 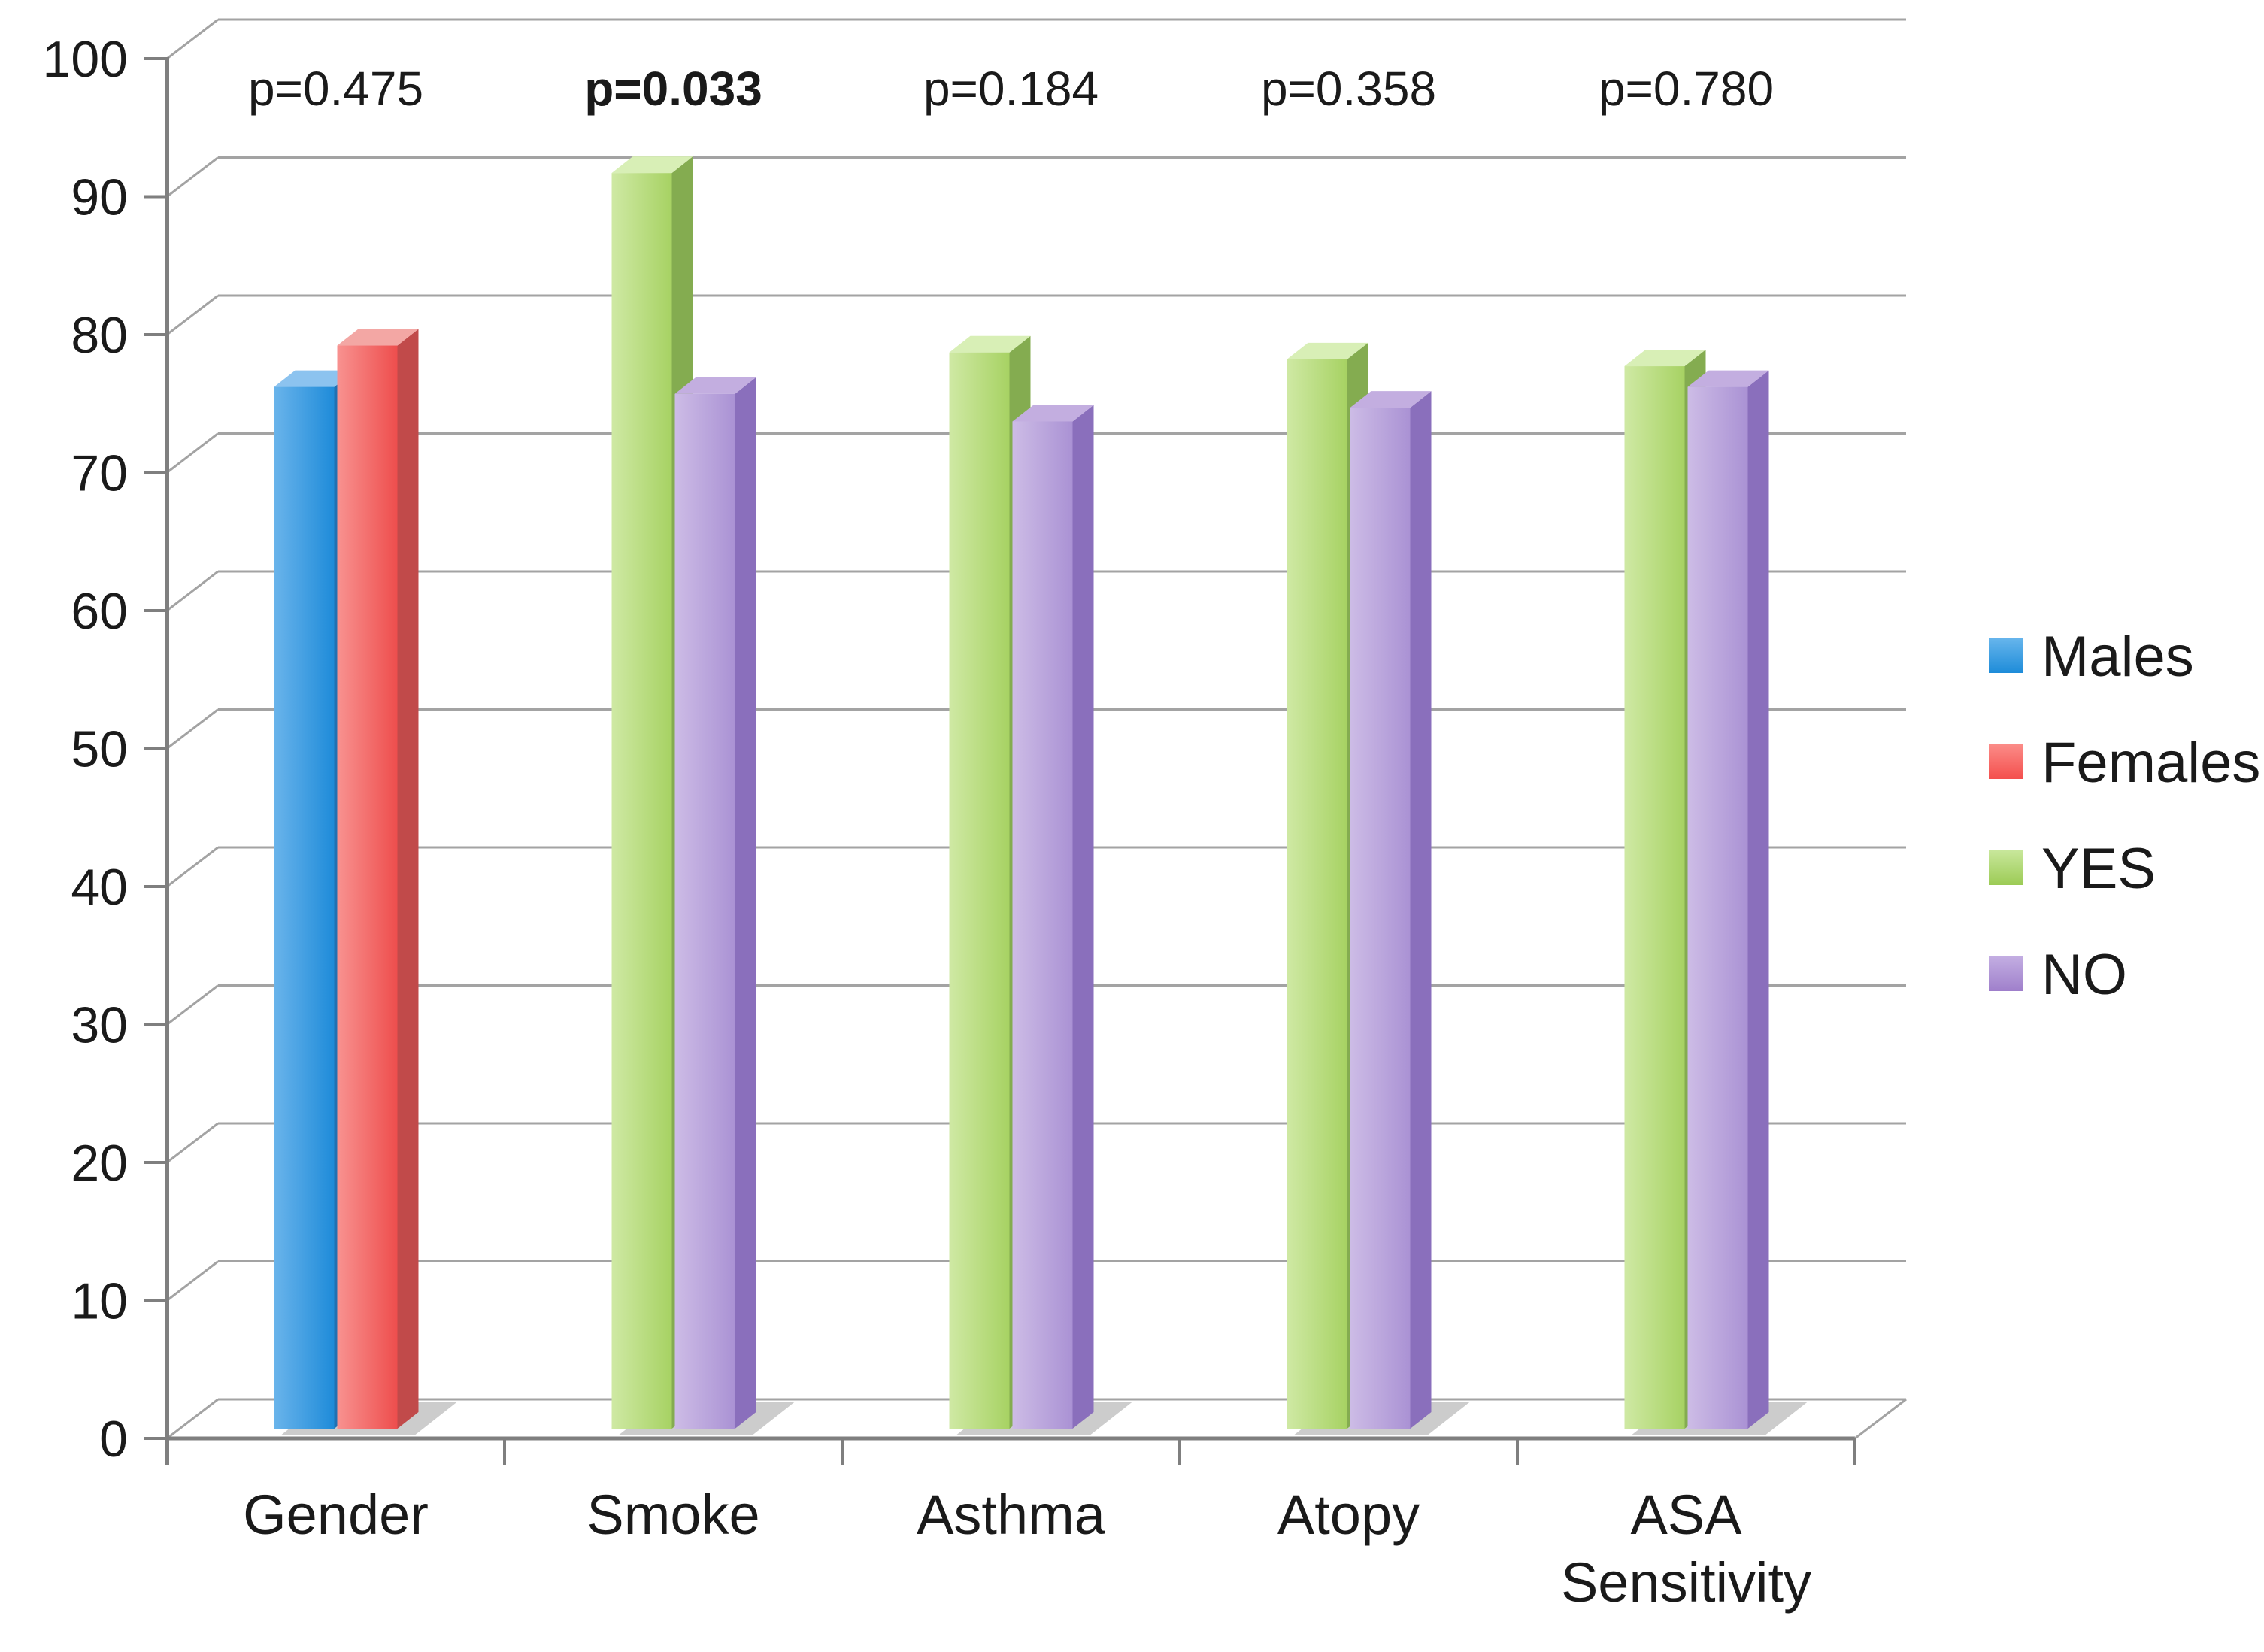 I want to click on p-value-label-Asthma: p=0.184, so click(x=1011, y=89).